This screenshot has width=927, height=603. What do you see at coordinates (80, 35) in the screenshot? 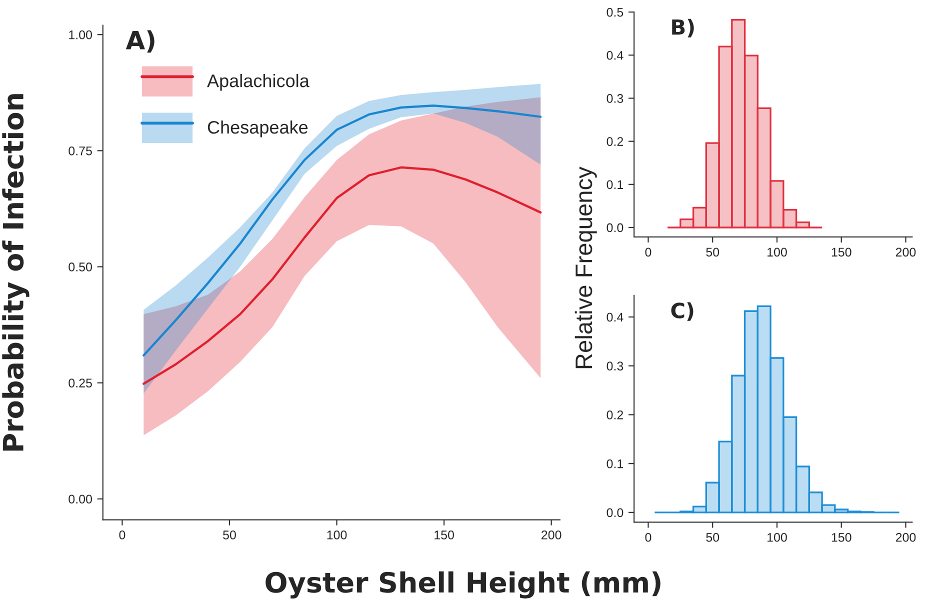
I see `y-tick-label: 1.00` at bounding box center [80, 35].